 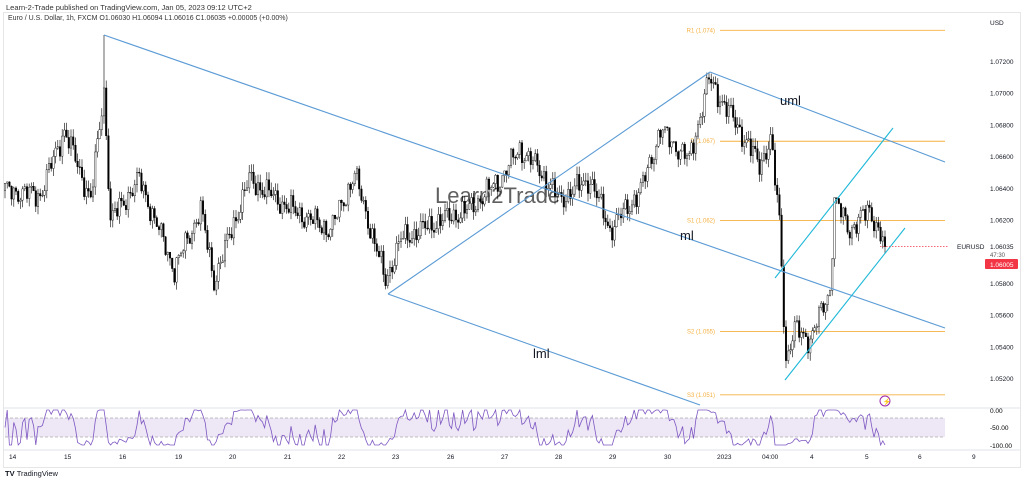 I want to click on price-tick: 1.06600, so click(x=1002, y=157).